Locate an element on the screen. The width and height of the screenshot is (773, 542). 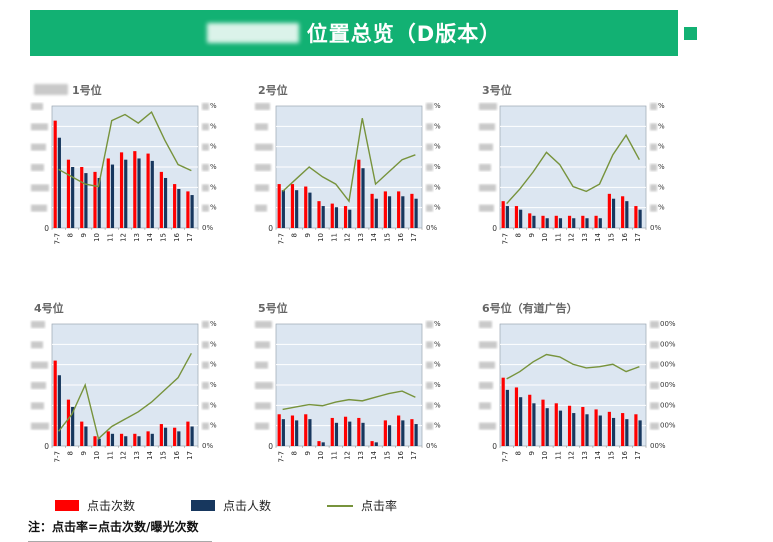
redacted-text is located at coordinates (51, 89).